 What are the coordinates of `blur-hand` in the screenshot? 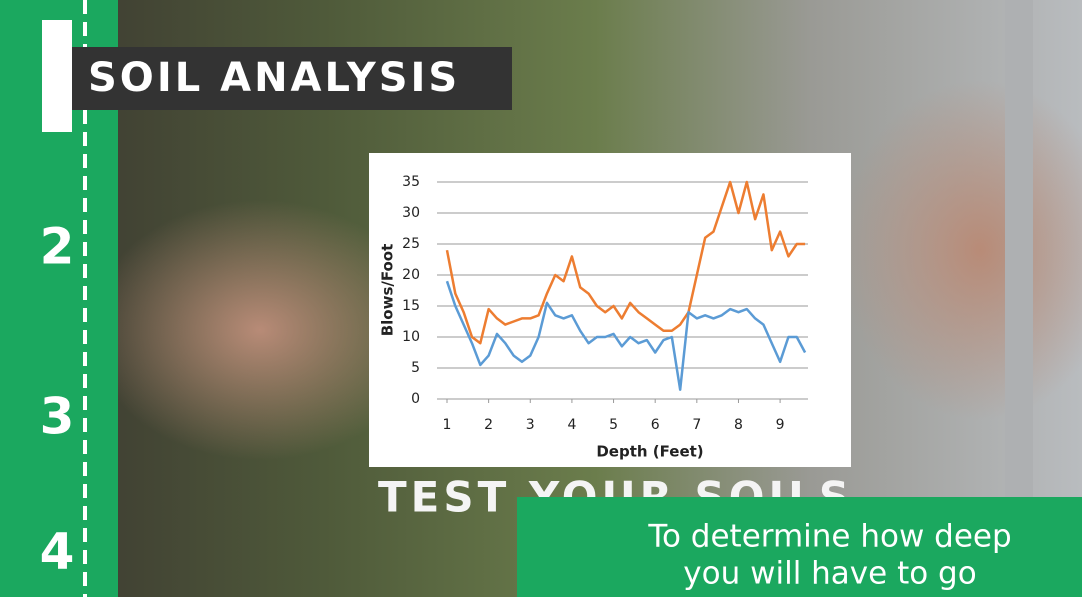 It's located at (260, 330).